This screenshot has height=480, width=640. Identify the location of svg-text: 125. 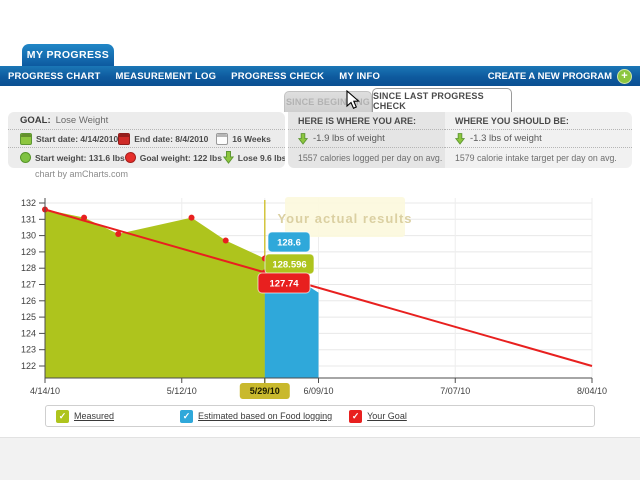
(28, 317).